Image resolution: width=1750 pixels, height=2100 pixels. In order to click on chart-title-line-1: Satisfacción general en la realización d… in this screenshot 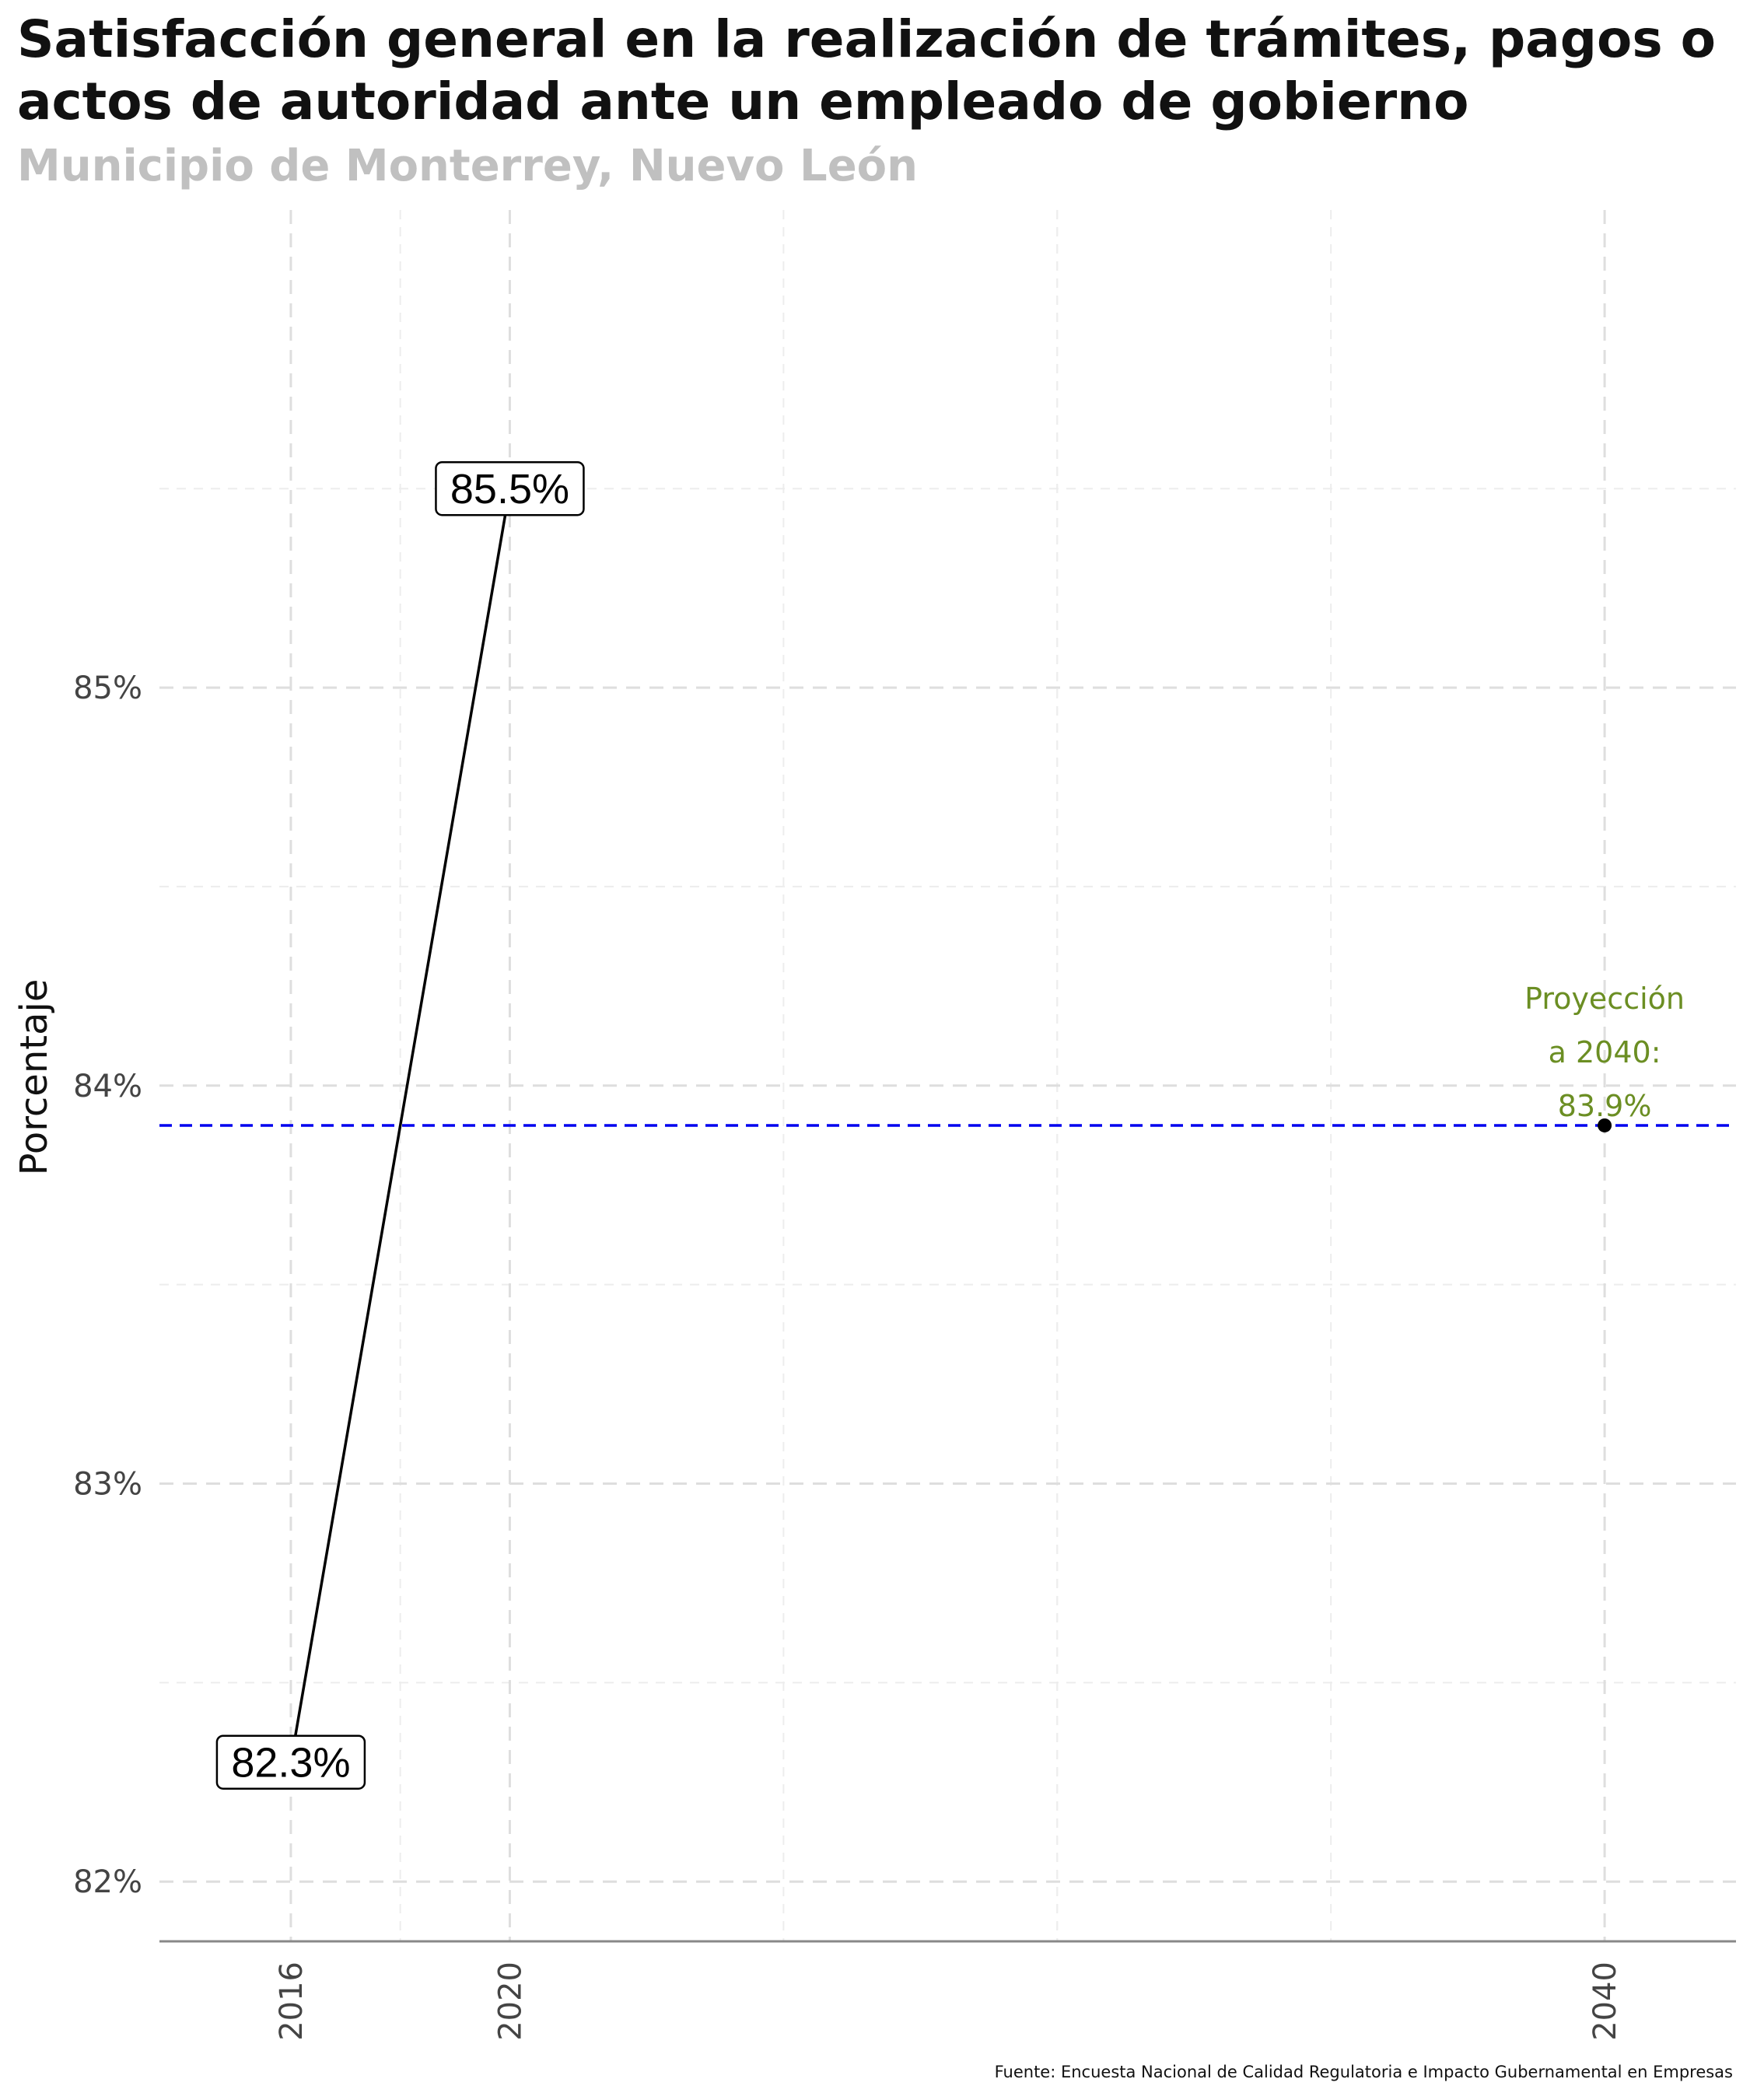, I will do `click(867, 39)`.